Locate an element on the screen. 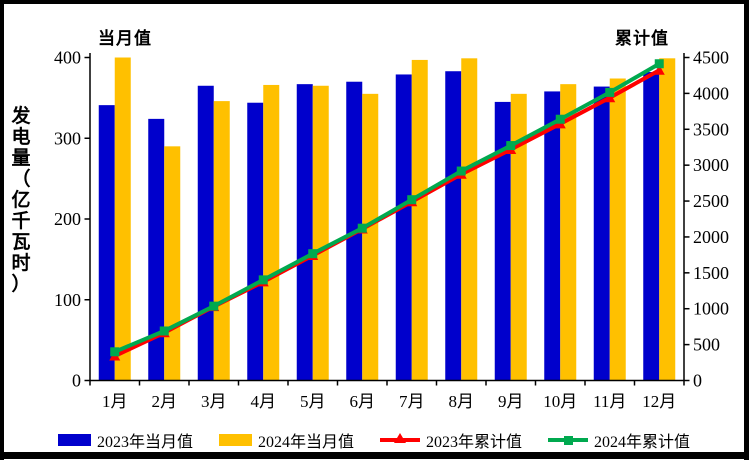 This screenshot has height=460, width=749. x-axis-category-label: 3月 is located at coordinates (214, 401).